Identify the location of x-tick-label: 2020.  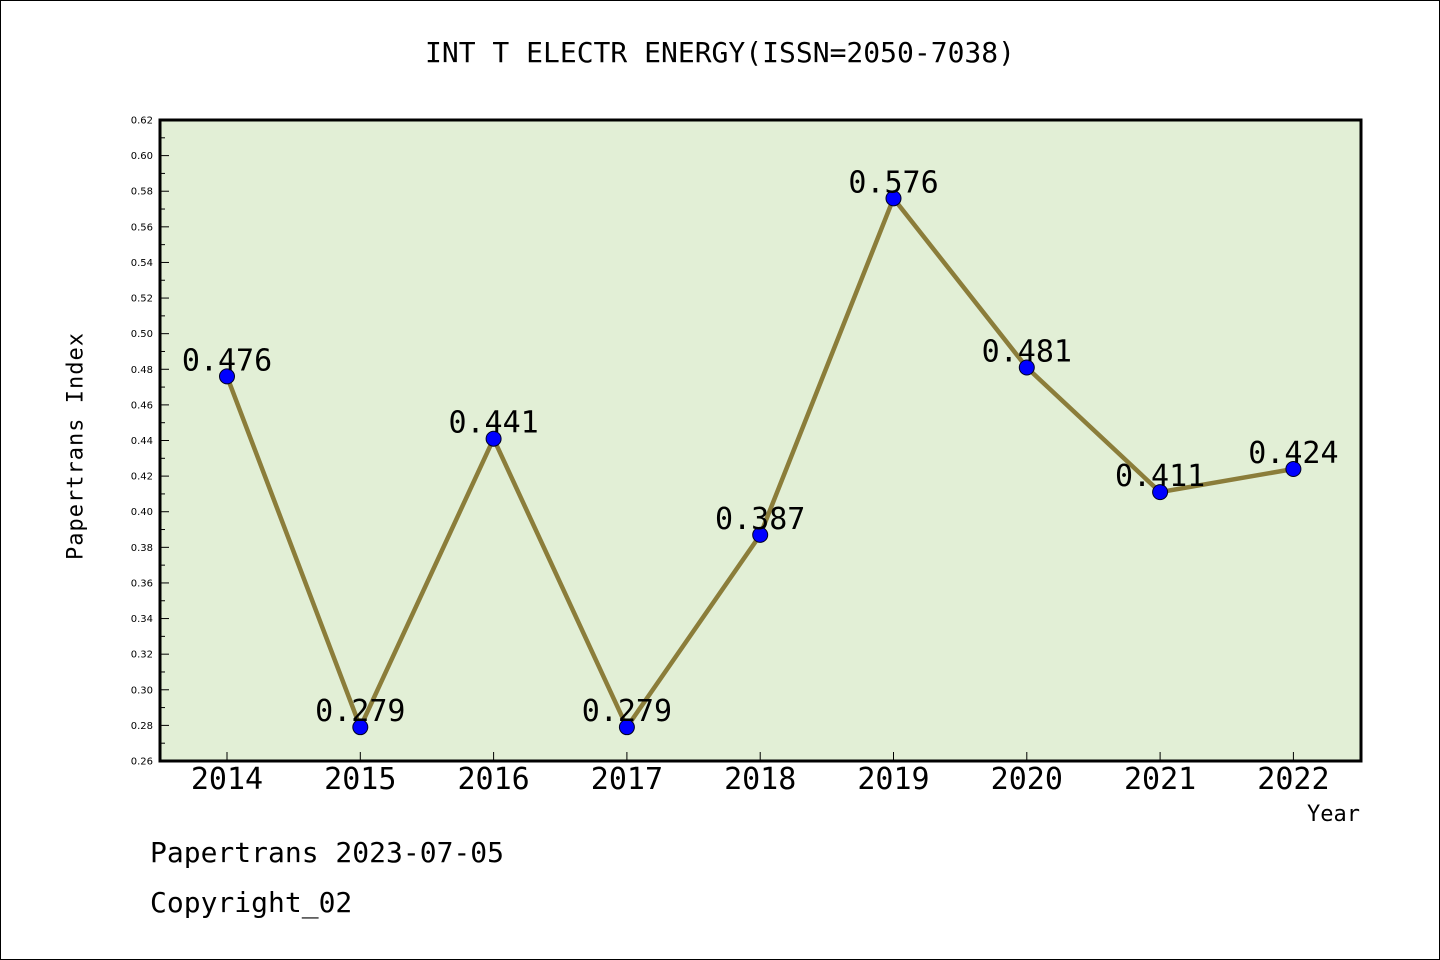
(1027, 779).